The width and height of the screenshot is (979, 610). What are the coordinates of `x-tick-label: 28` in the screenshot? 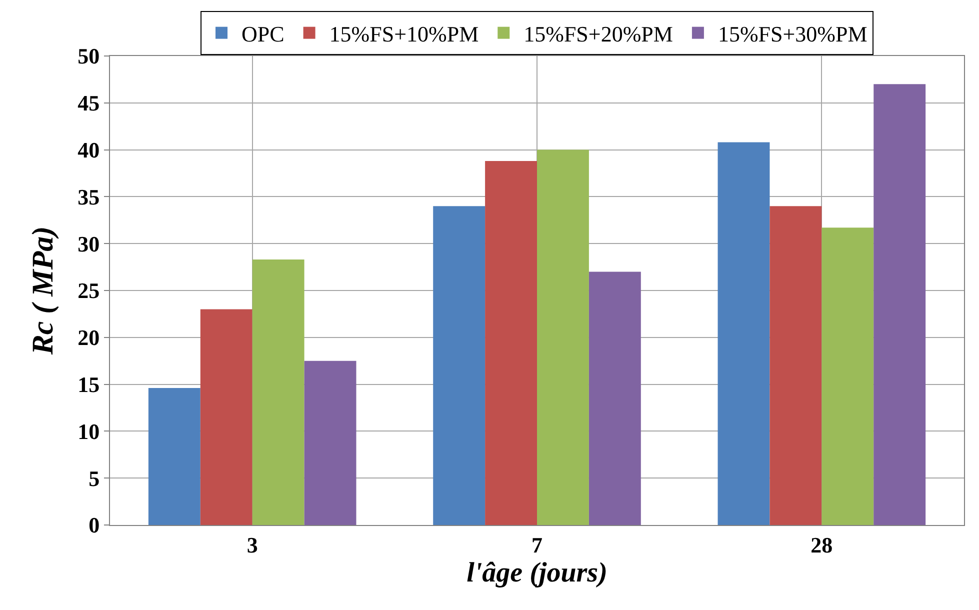 It's located at (821, 545).